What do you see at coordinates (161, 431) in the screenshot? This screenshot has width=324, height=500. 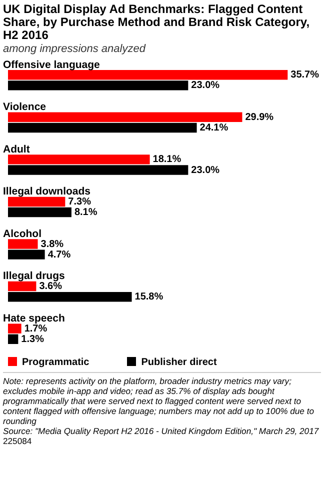 I see `source-note: Source: "Media Quality Report H2 2016 - United Kingdom Edition," March 29, 2017` at bounding box center [161, 431].